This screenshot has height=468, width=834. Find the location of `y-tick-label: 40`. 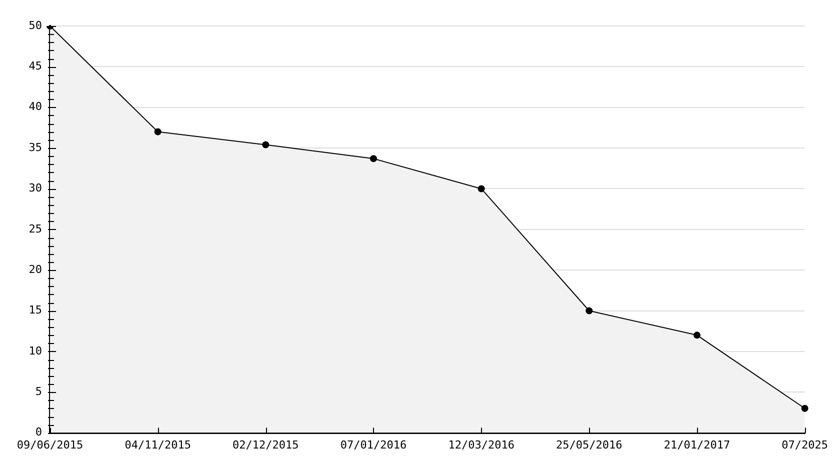

y-tick-label: 40 is located at coordinates (35, 107).